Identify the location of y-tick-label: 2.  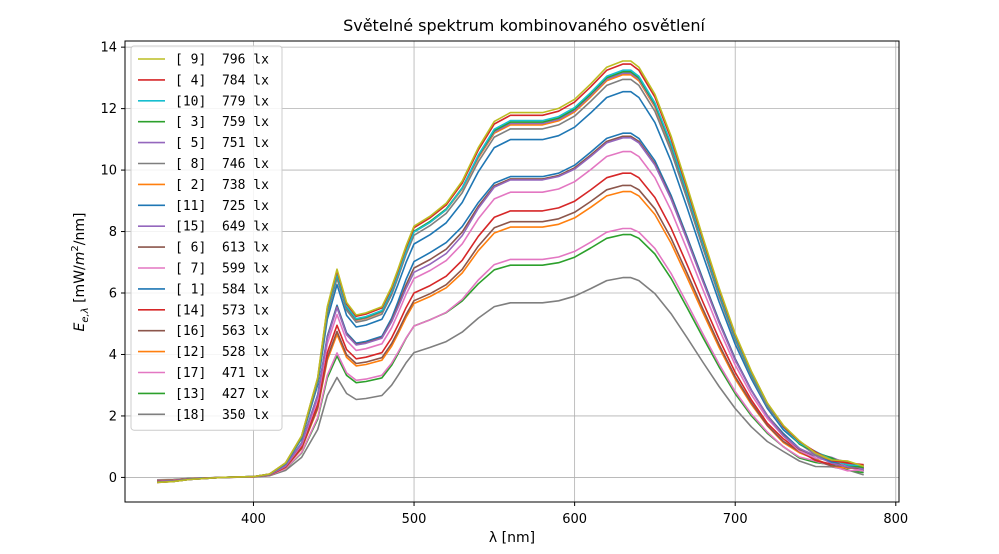
(113, 416).